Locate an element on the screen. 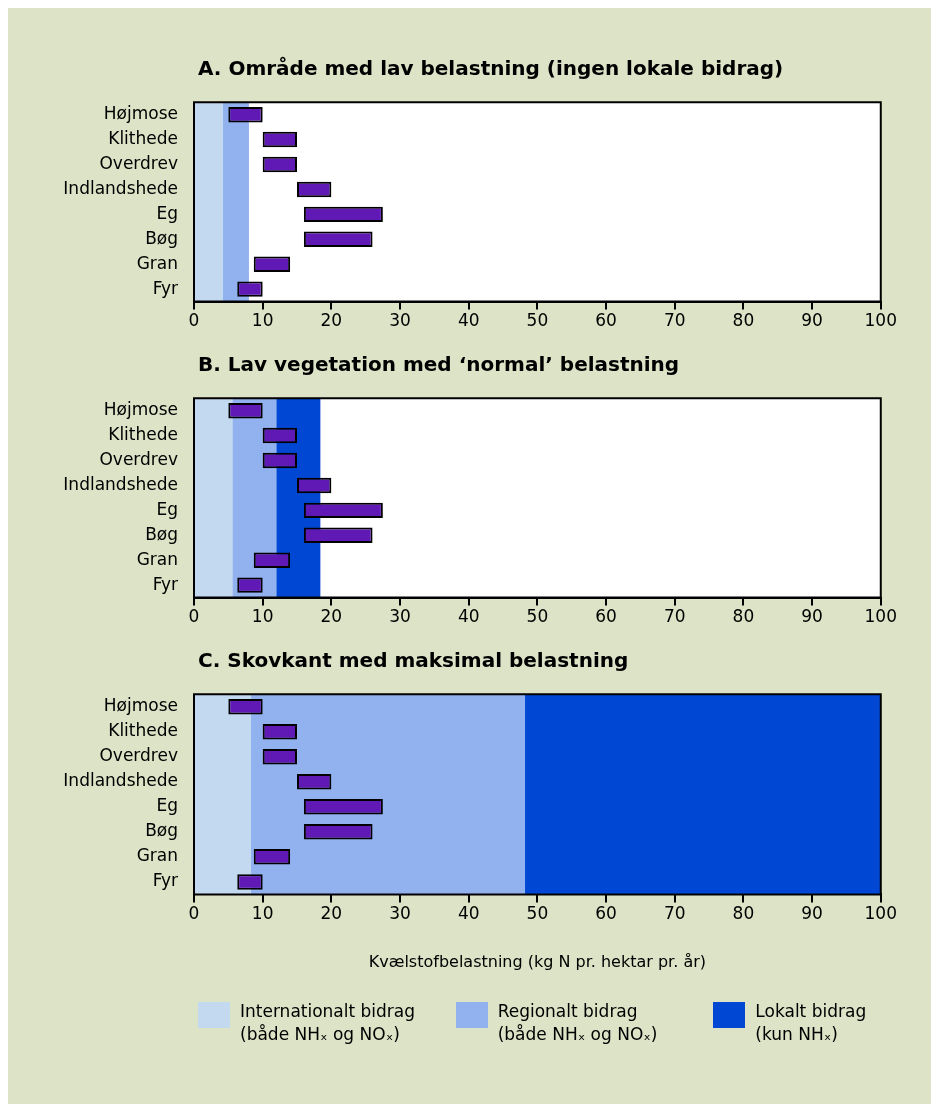 The height and width of the screenshot is (1112, 939). chart-title: C. Skovkant med maksimal belastning is located at coordinates (413, 660).